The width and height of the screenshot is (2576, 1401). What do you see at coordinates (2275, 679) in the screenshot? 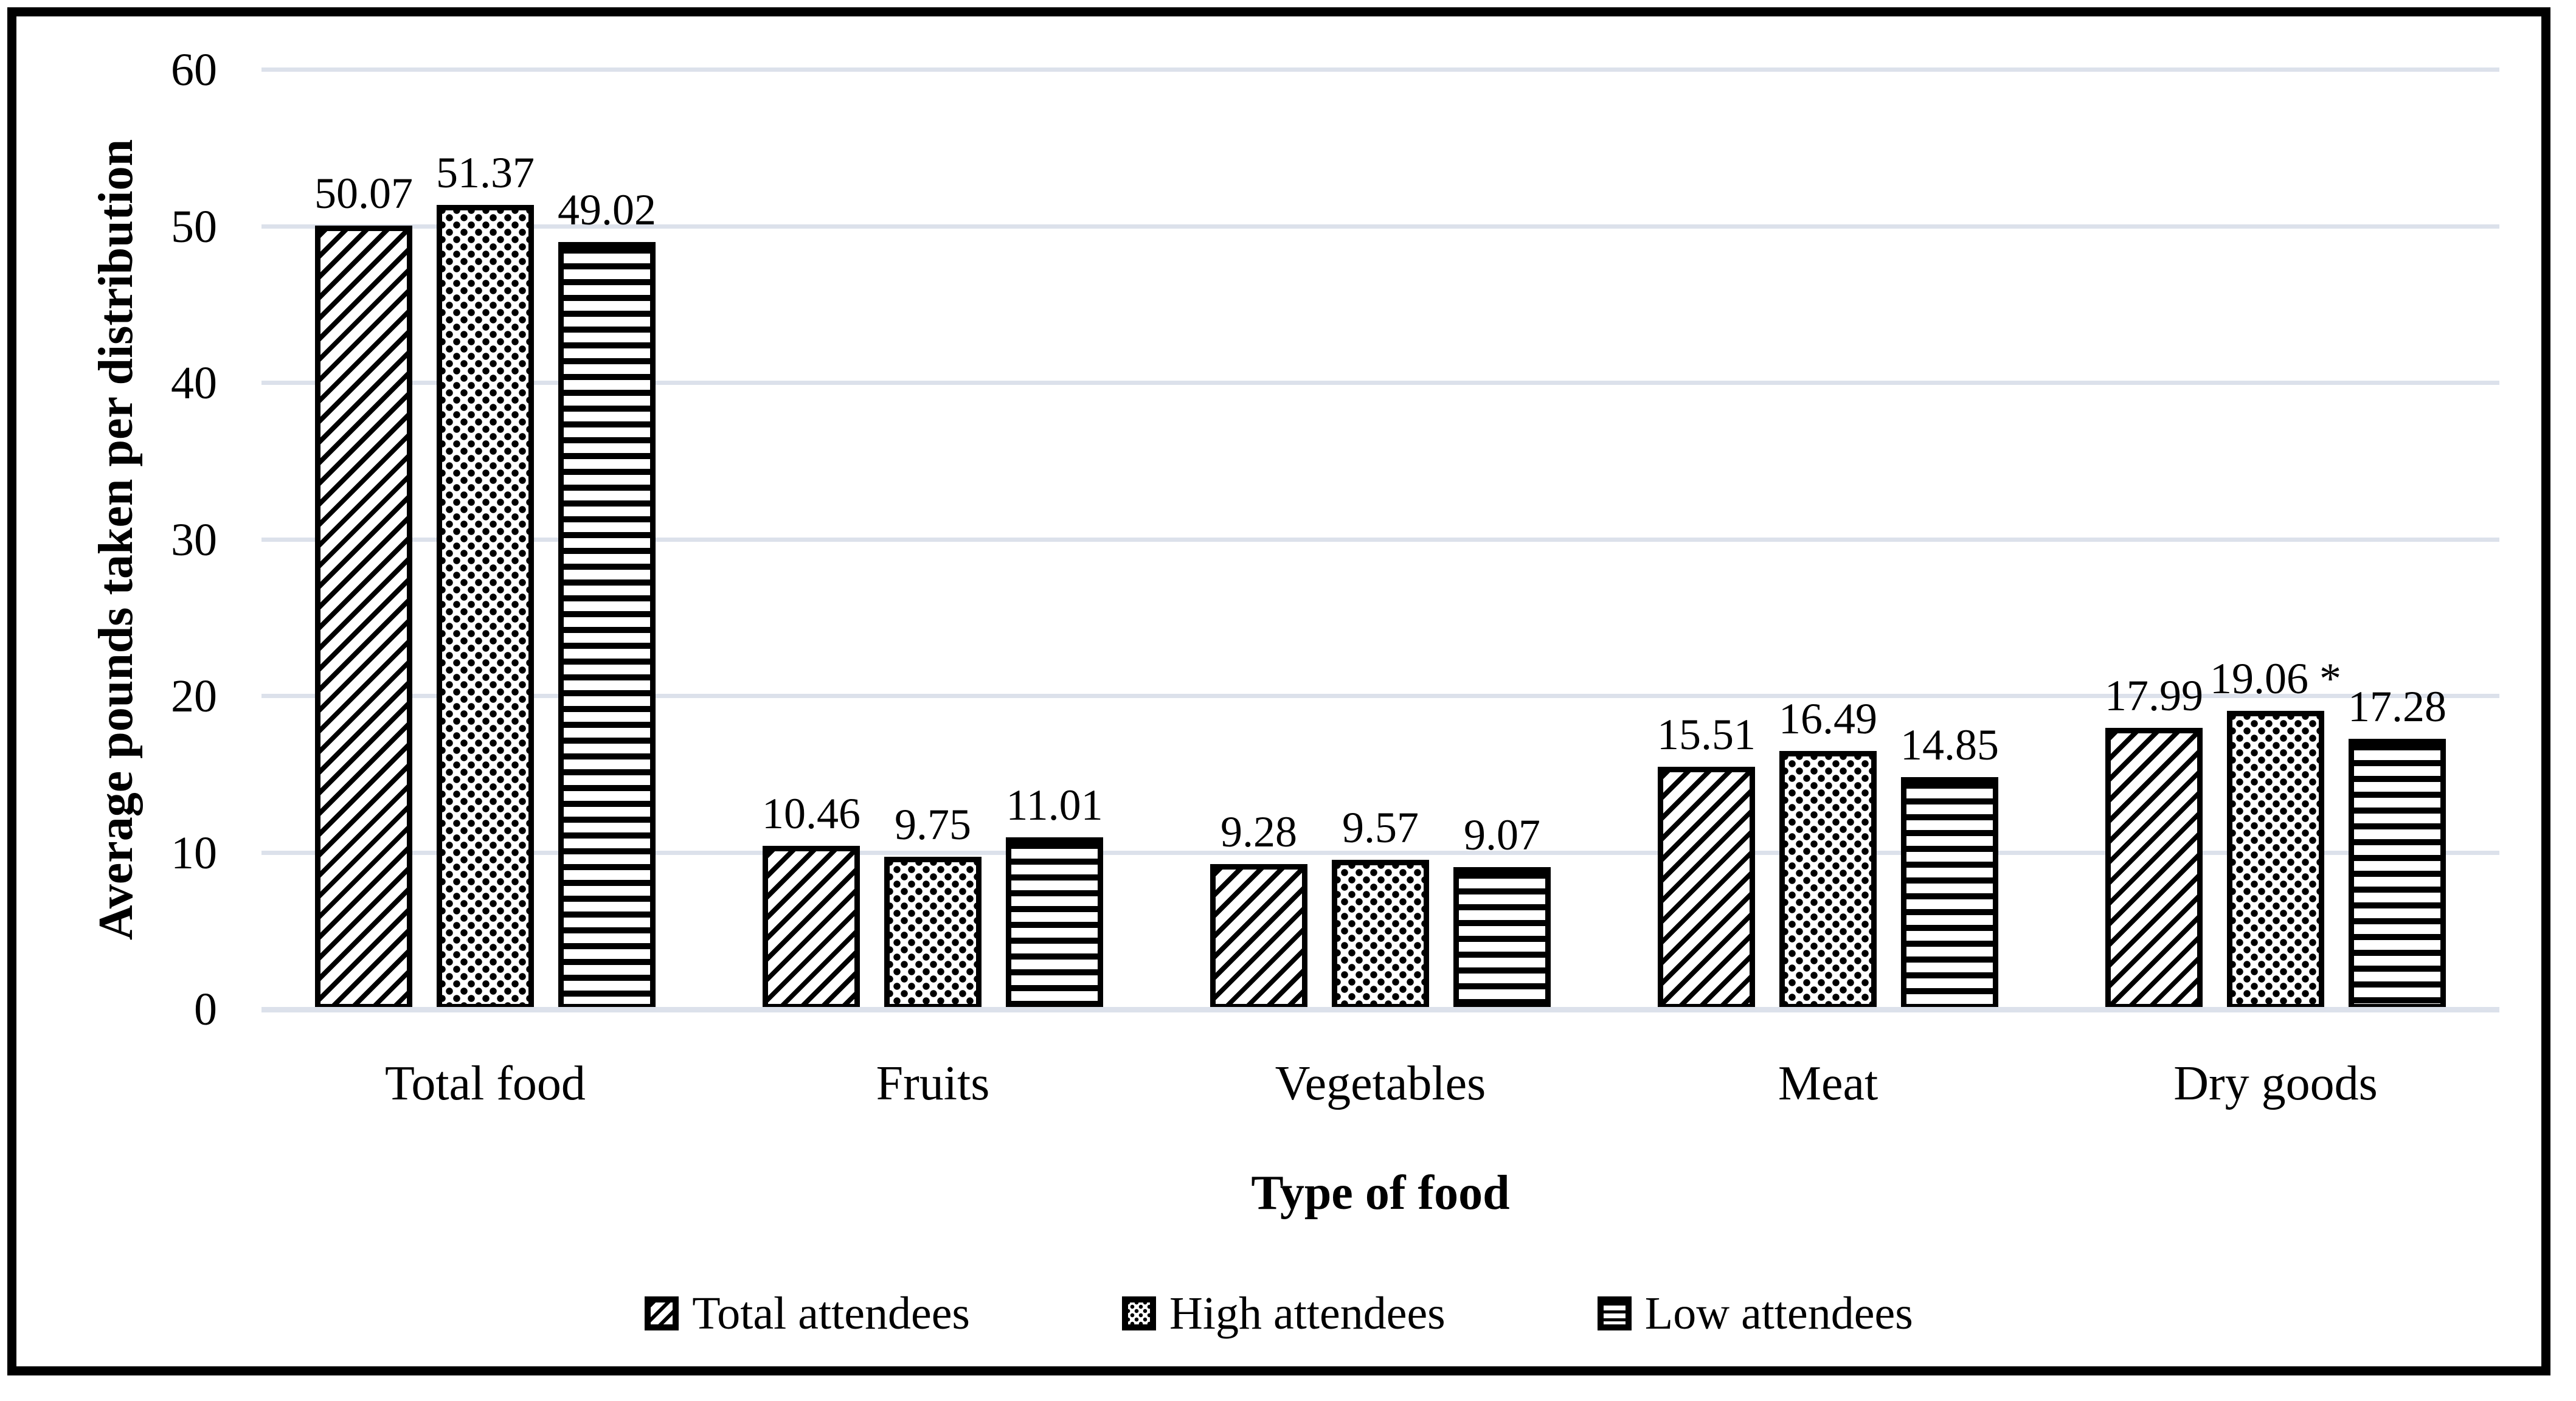
I see `bar-value-label: 19.06 *` at bounding box center [2275, 679].